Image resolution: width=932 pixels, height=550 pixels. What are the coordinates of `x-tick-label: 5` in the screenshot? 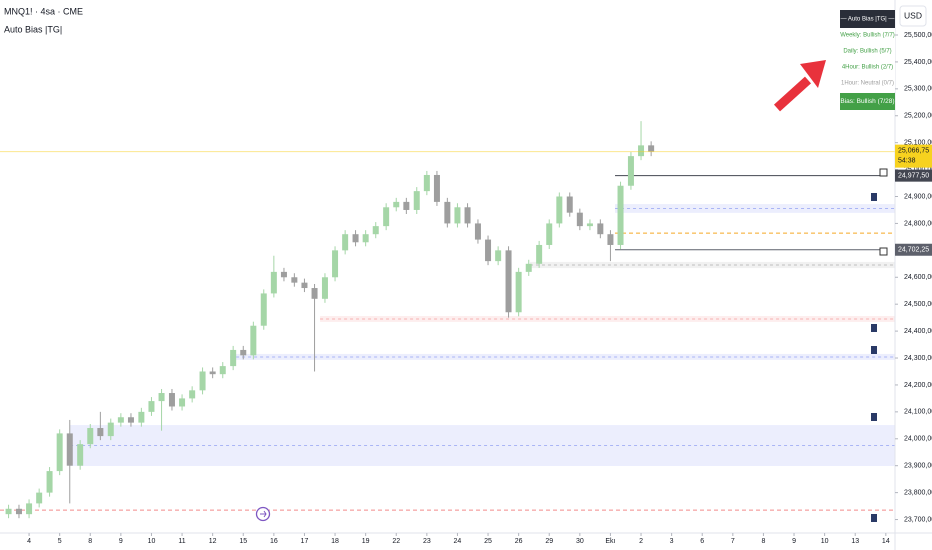 It's located at (60, 541).